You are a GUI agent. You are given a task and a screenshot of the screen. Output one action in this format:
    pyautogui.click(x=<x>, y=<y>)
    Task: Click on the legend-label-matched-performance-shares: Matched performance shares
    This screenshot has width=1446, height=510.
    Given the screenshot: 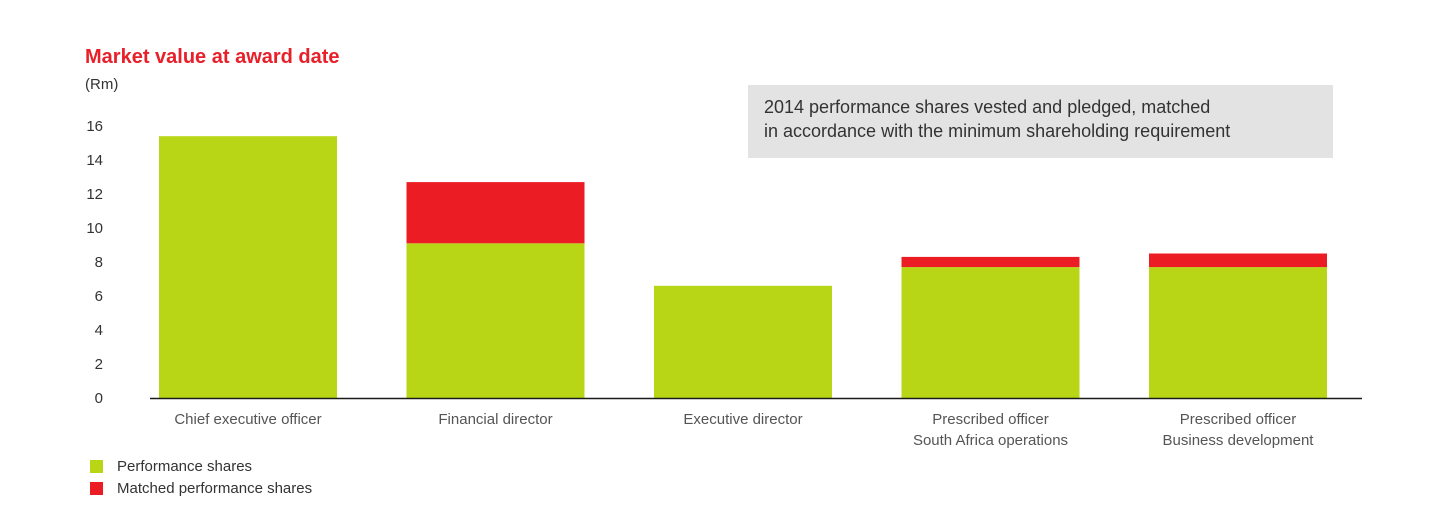 What is the action you would take?
    pyautogui.click(x=215, y=488)
    